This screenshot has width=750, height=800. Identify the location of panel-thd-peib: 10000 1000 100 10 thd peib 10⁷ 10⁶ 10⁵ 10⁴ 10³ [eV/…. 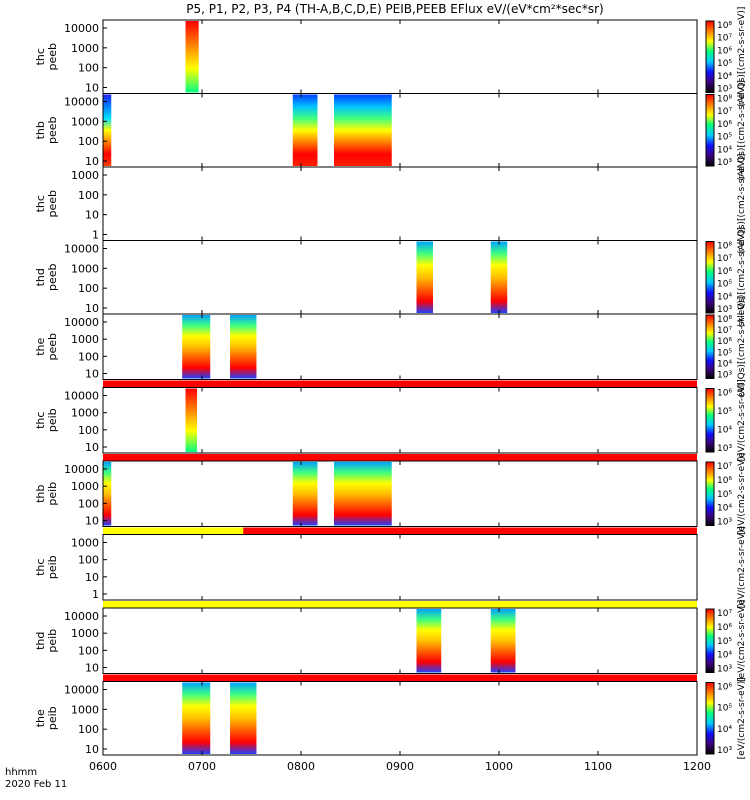
(390, 641).